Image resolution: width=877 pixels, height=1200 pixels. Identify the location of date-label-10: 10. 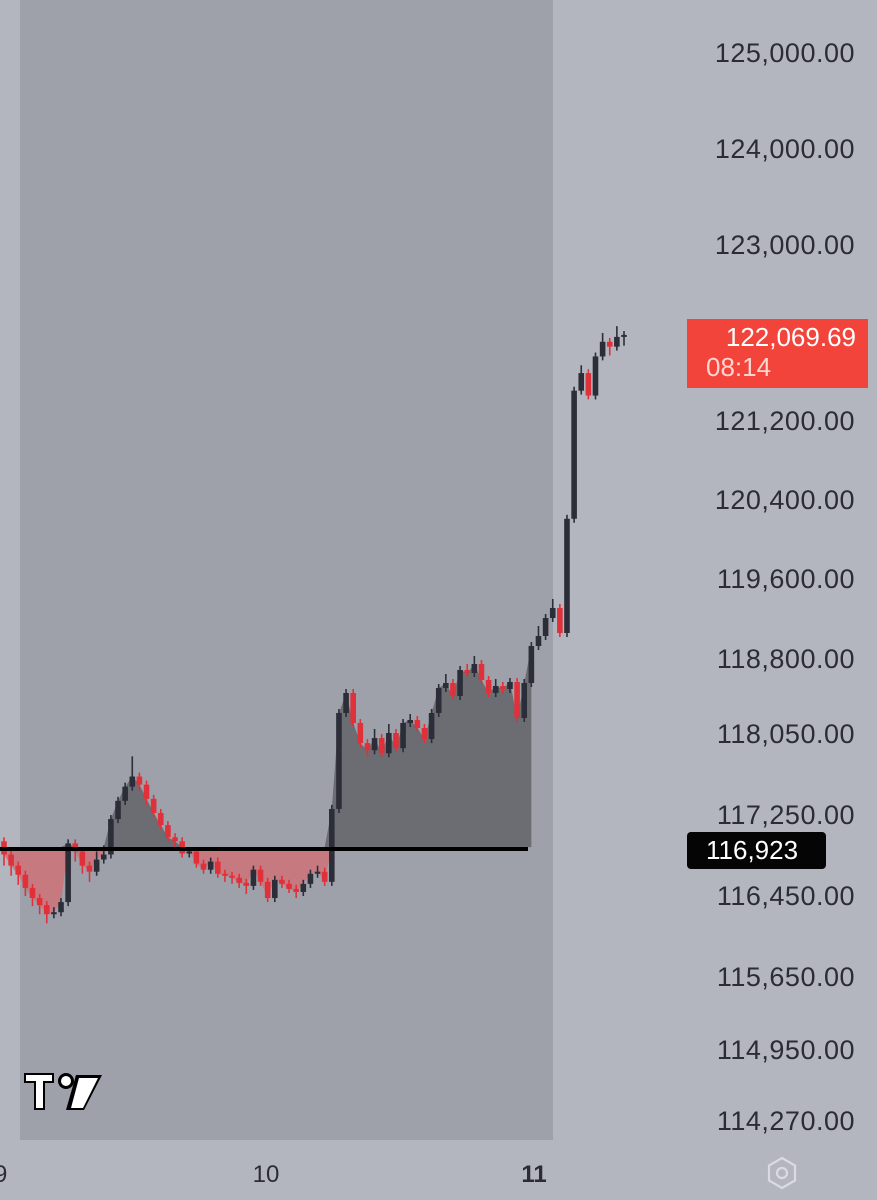
(266, 1174).